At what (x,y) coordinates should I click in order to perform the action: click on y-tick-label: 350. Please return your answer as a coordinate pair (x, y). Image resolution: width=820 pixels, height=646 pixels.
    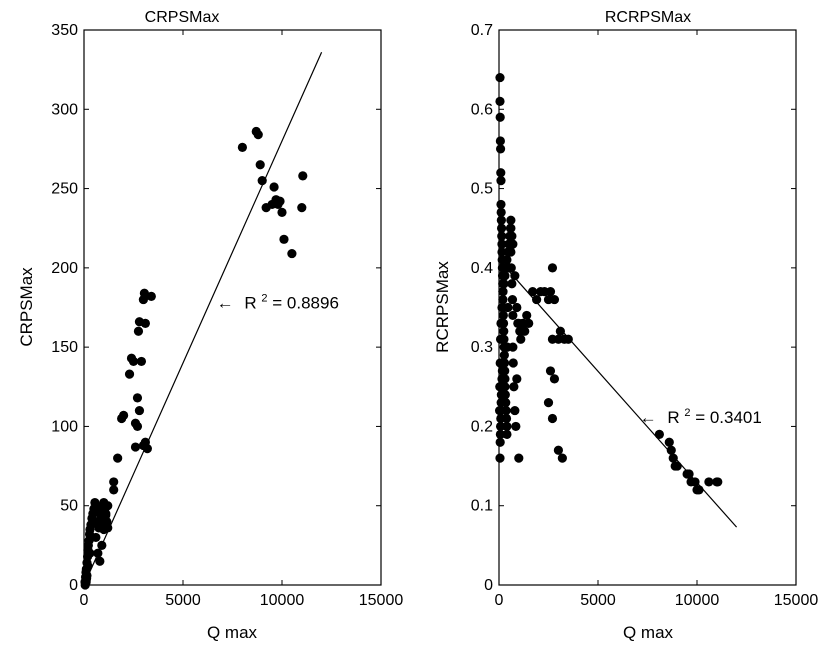
    Looking at the image, I should click on (64, 30).